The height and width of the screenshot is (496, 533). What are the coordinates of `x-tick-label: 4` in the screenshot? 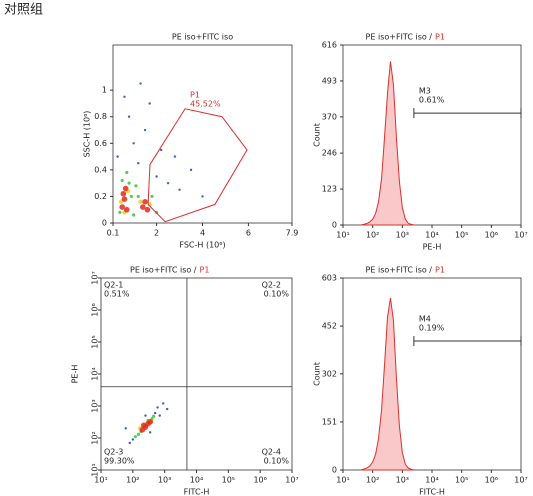 It's located at (202, 233).